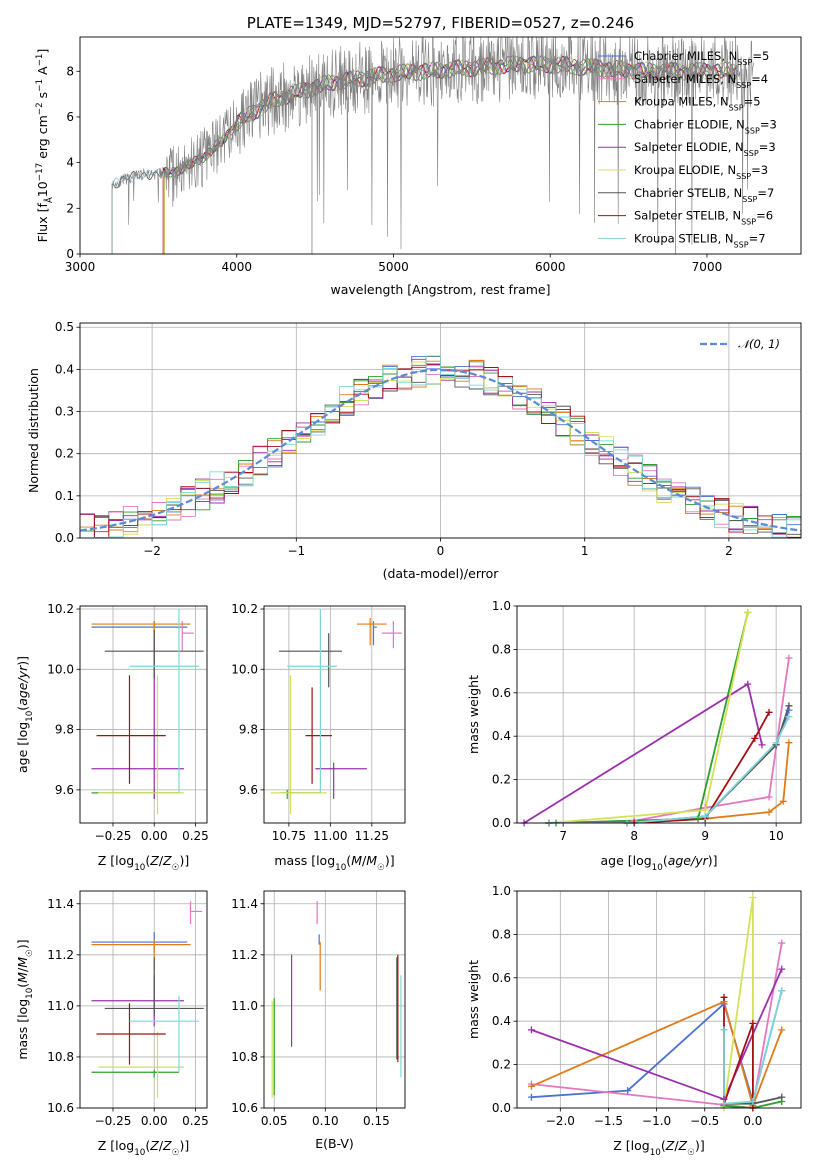 The height and width of the screenshot is (1170, 819). What do you see at coordinates (25, 714) in the screenshot?
I see `y-axis-label: age [log10(age/yr)]` at bounding box center [25, 714].